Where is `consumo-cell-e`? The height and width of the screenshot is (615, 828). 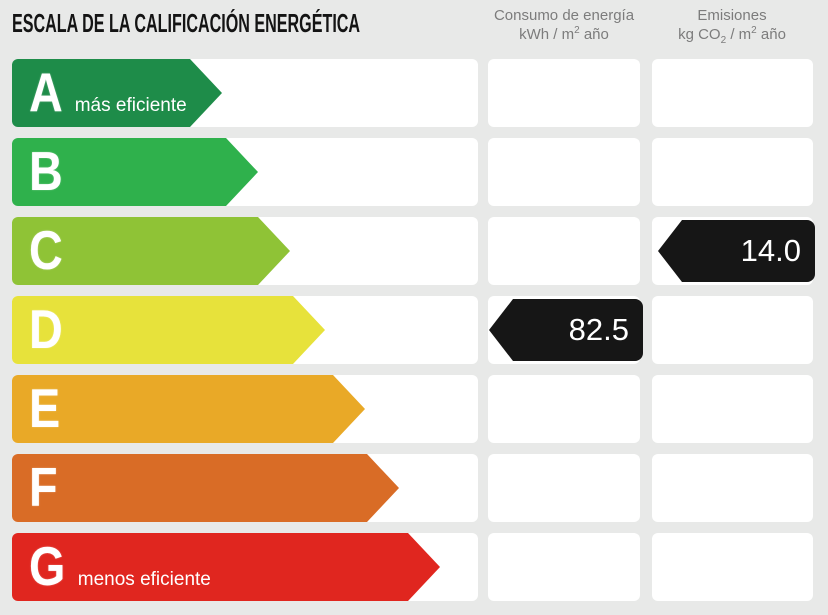 consumo-cell-e is located at coordinates (564, 409).